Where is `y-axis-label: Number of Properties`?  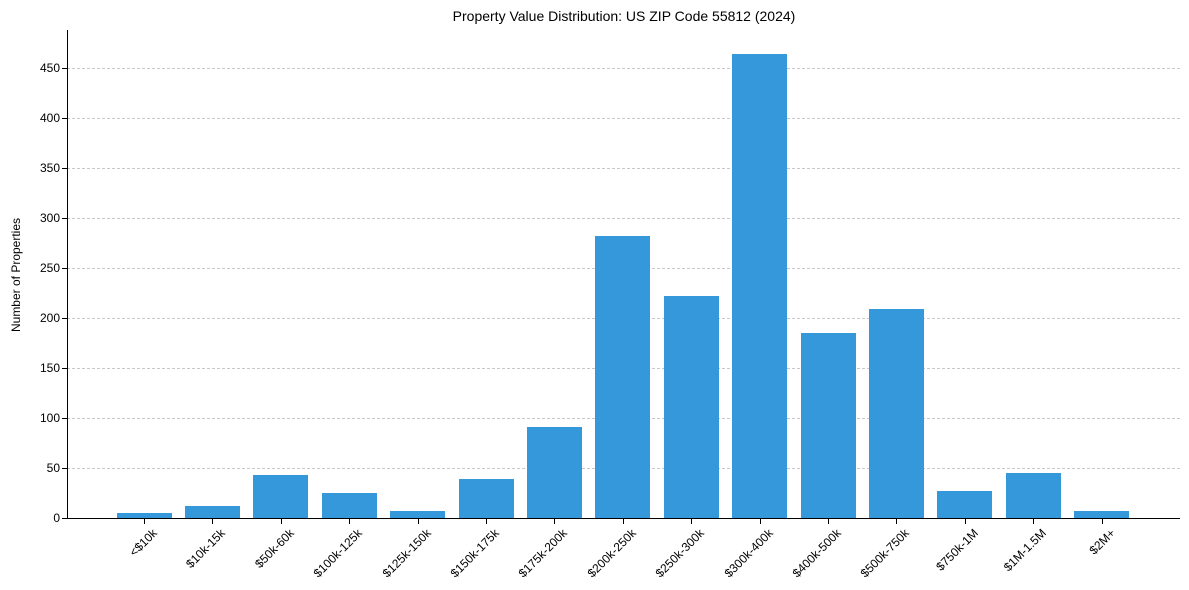
y-axis-label: Number of Properties is located at coordinates (16, 275).